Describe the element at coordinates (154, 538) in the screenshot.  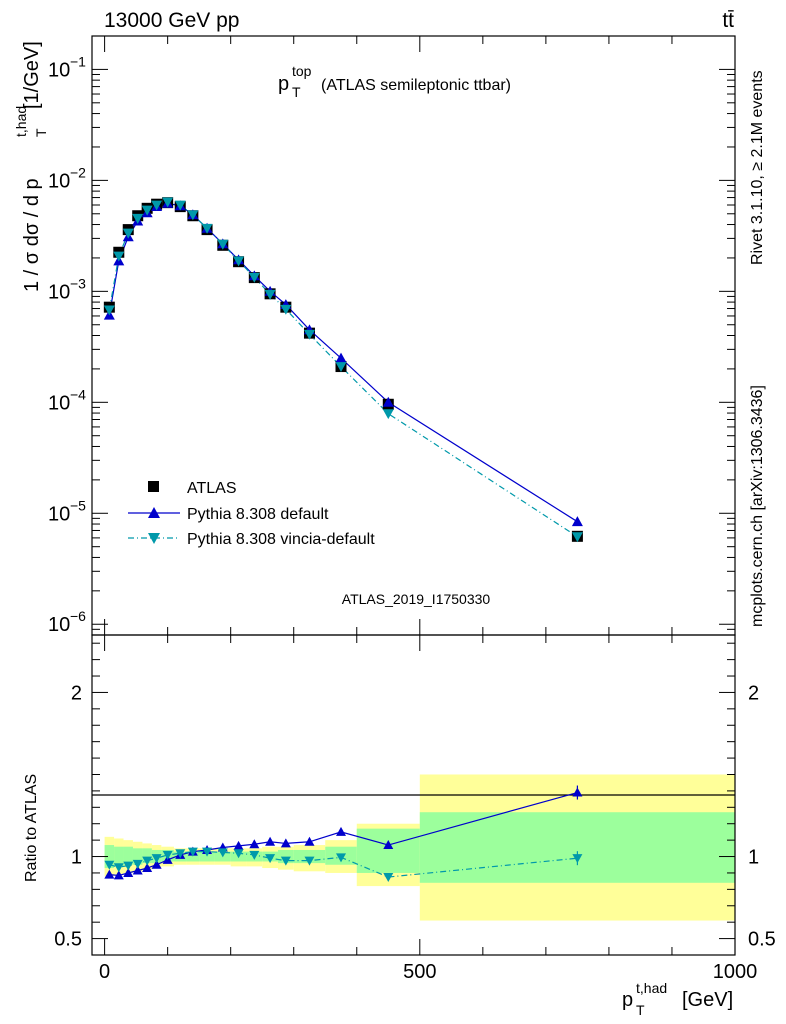
I see `legend-marker-vincia` at that location.